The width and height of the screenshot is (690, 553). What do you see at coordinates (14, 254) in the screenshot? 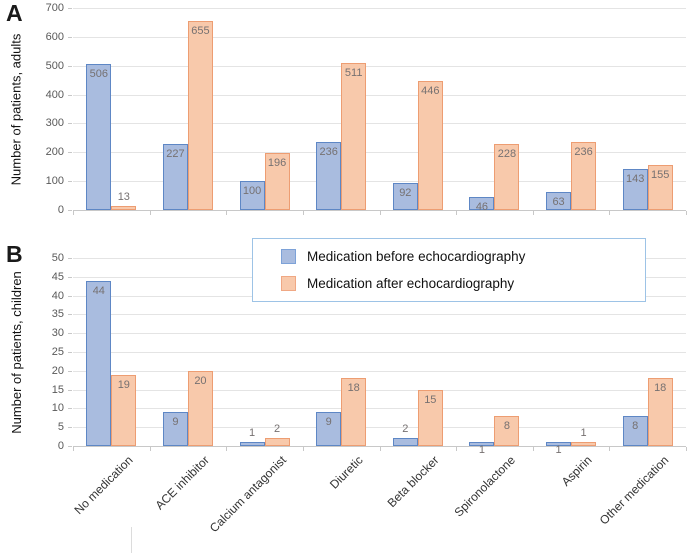
I see `panel-b-letter: B` at bounding box center [14, 254].